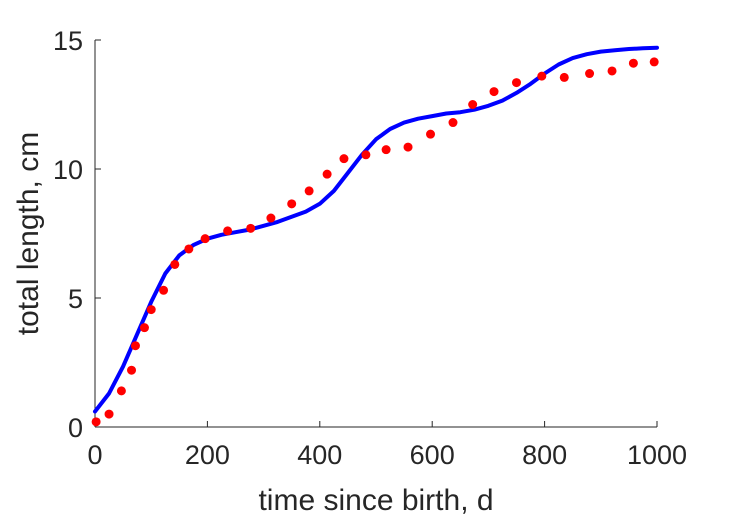  I want to click on x-axis-label: time since birth, d, so click(375, 500).